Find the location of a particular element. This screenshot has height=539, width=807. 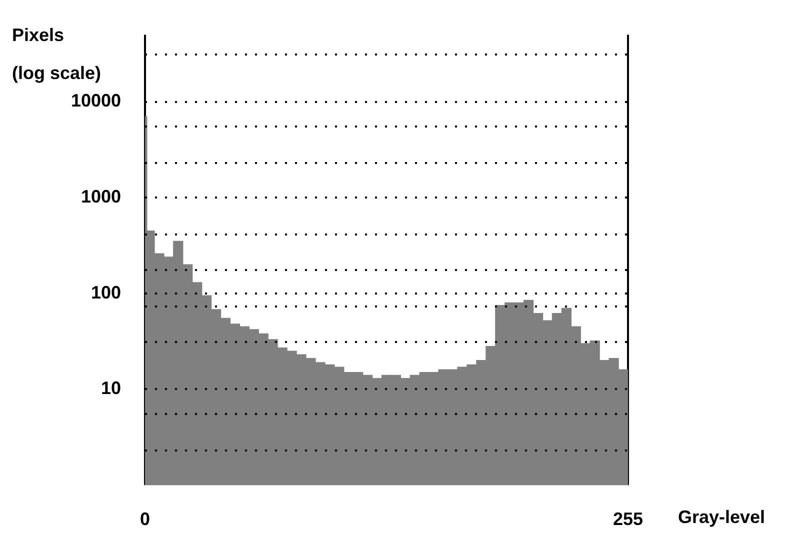

y-tick-label: 1000 is located at coordinates (100, 196).